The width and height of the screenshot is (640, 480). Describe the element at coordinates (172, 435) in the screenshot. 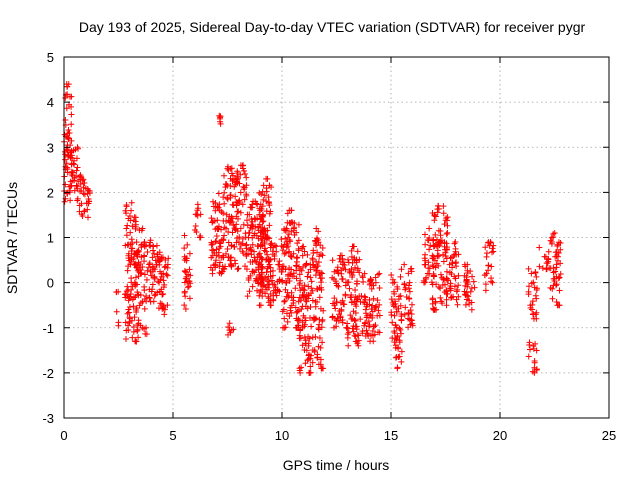

I see `x-tick-label: 5` at that location.